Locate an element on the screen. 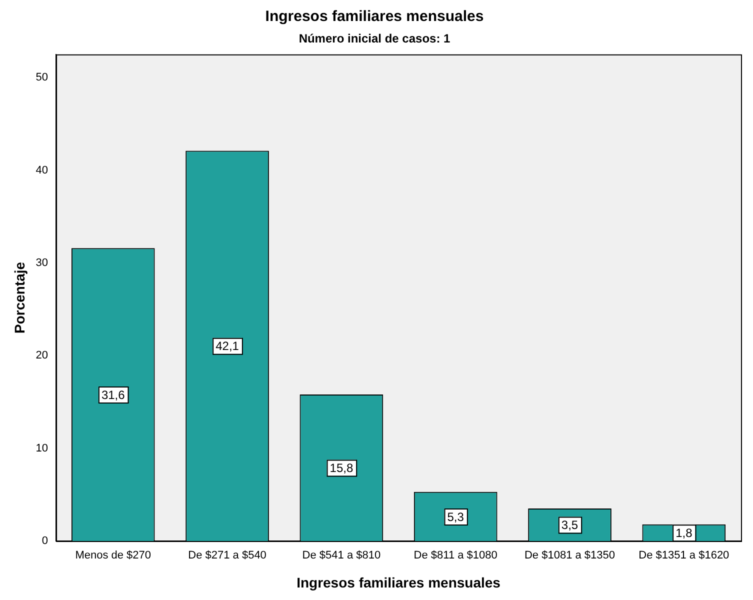 This screenshot has height=600, width=753. y-tick-label: 40 is located at coordinates (42, 170).